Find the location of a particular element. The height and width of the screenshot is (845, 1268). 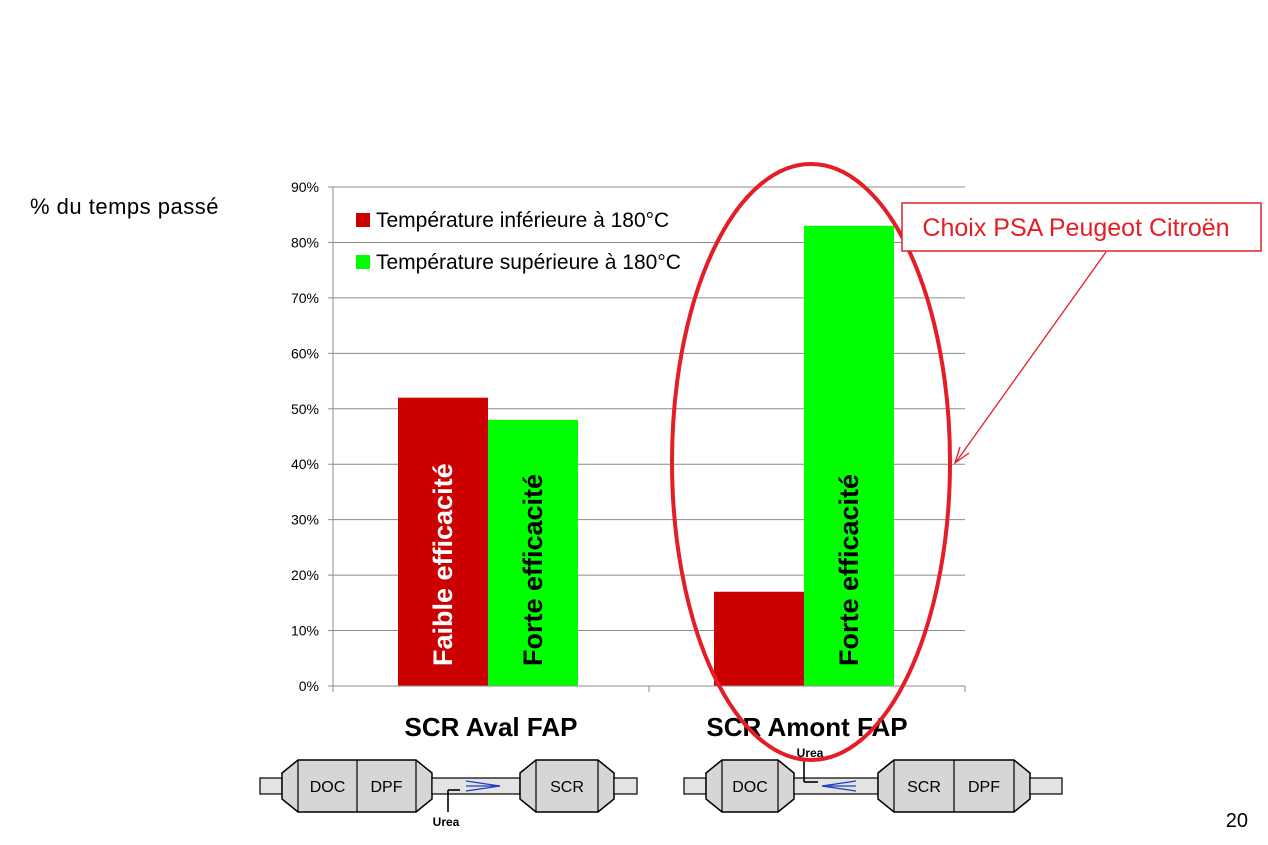

y-tick-label: 90% is located at coordinates (305, 187).